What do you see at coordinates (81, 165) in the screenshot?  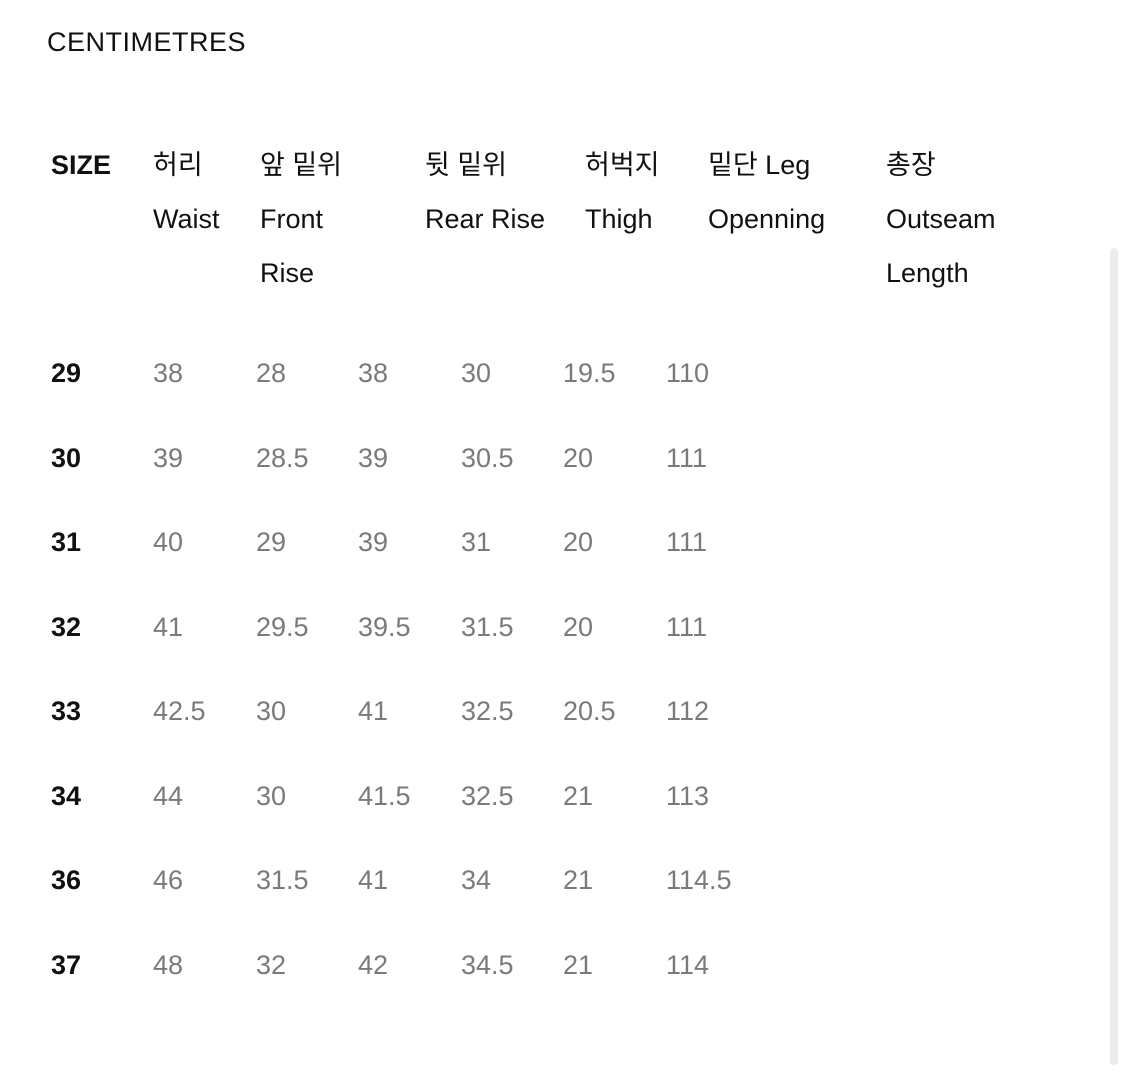 I see `header-size: SIZE` at bounding box center [81, 165].